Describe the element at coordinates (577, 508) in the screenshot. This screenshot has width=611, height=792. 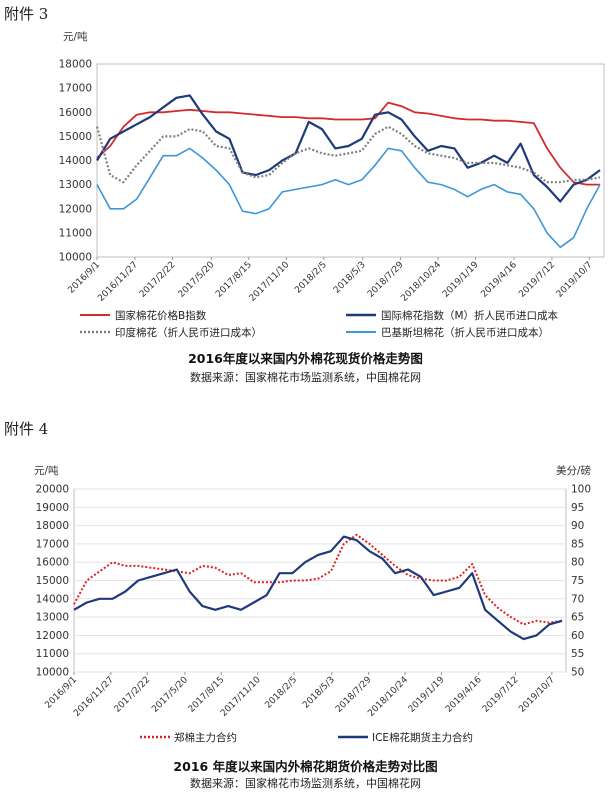
I see `y-tick-label-right: 95` at that location.